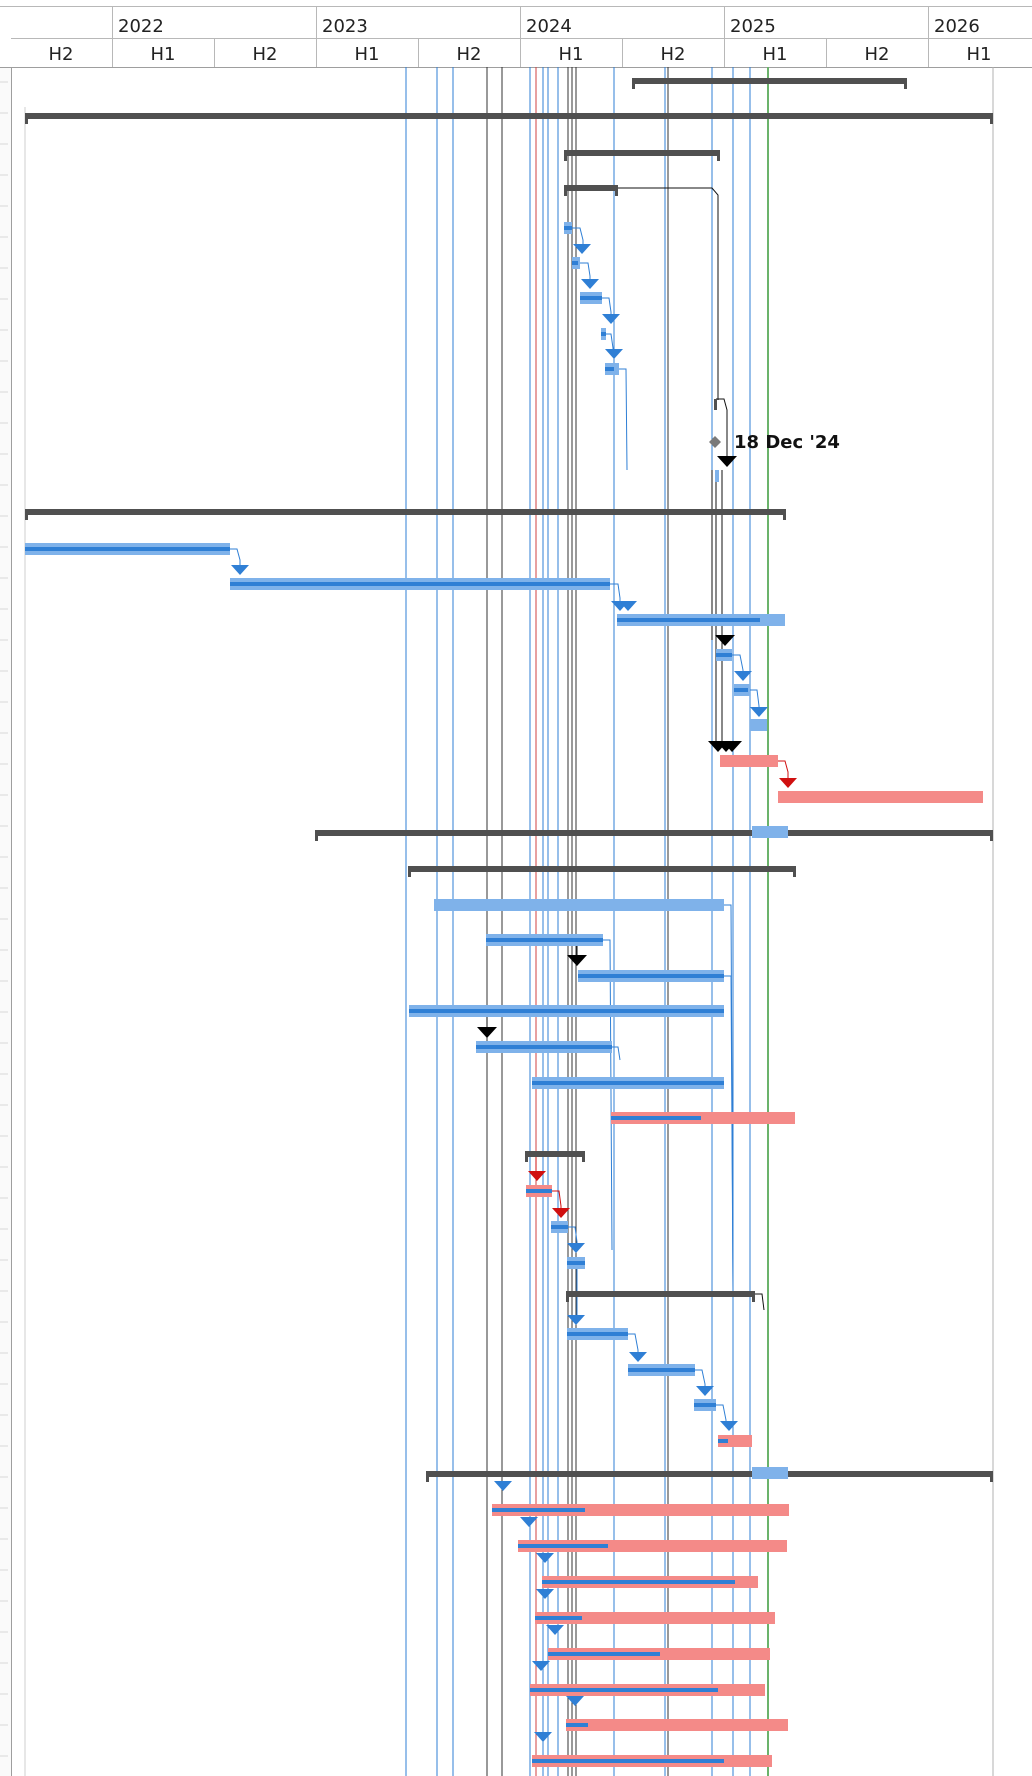 The width and height of the screenshot is (1032, 1776). What do you see at coordinates (753, 26) in the screenshot?
I see `year-label: 2025` at bounding box center [753, 26].